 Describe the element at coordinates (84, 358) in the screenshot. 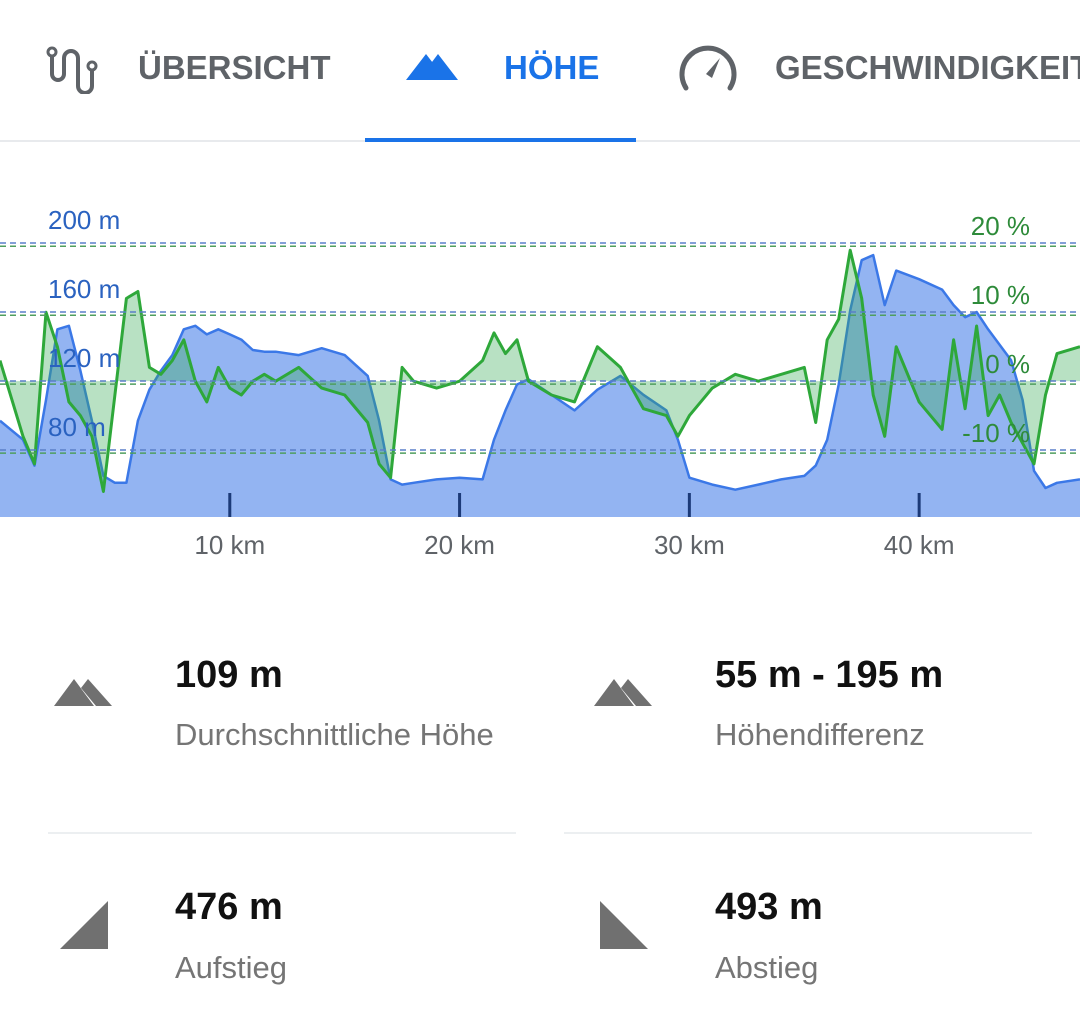

I see `y-tick-label: 120 m` at that location.